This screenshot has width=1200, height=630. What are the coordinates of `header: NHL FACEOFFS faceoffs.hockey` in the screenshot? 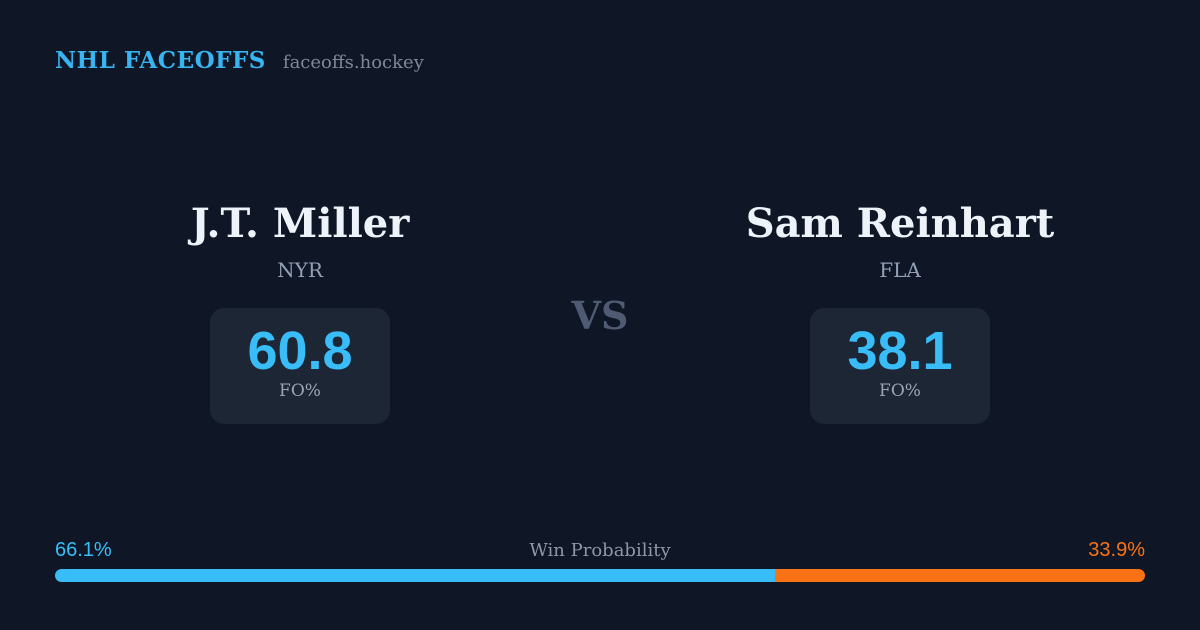 It's located at (239, 60).